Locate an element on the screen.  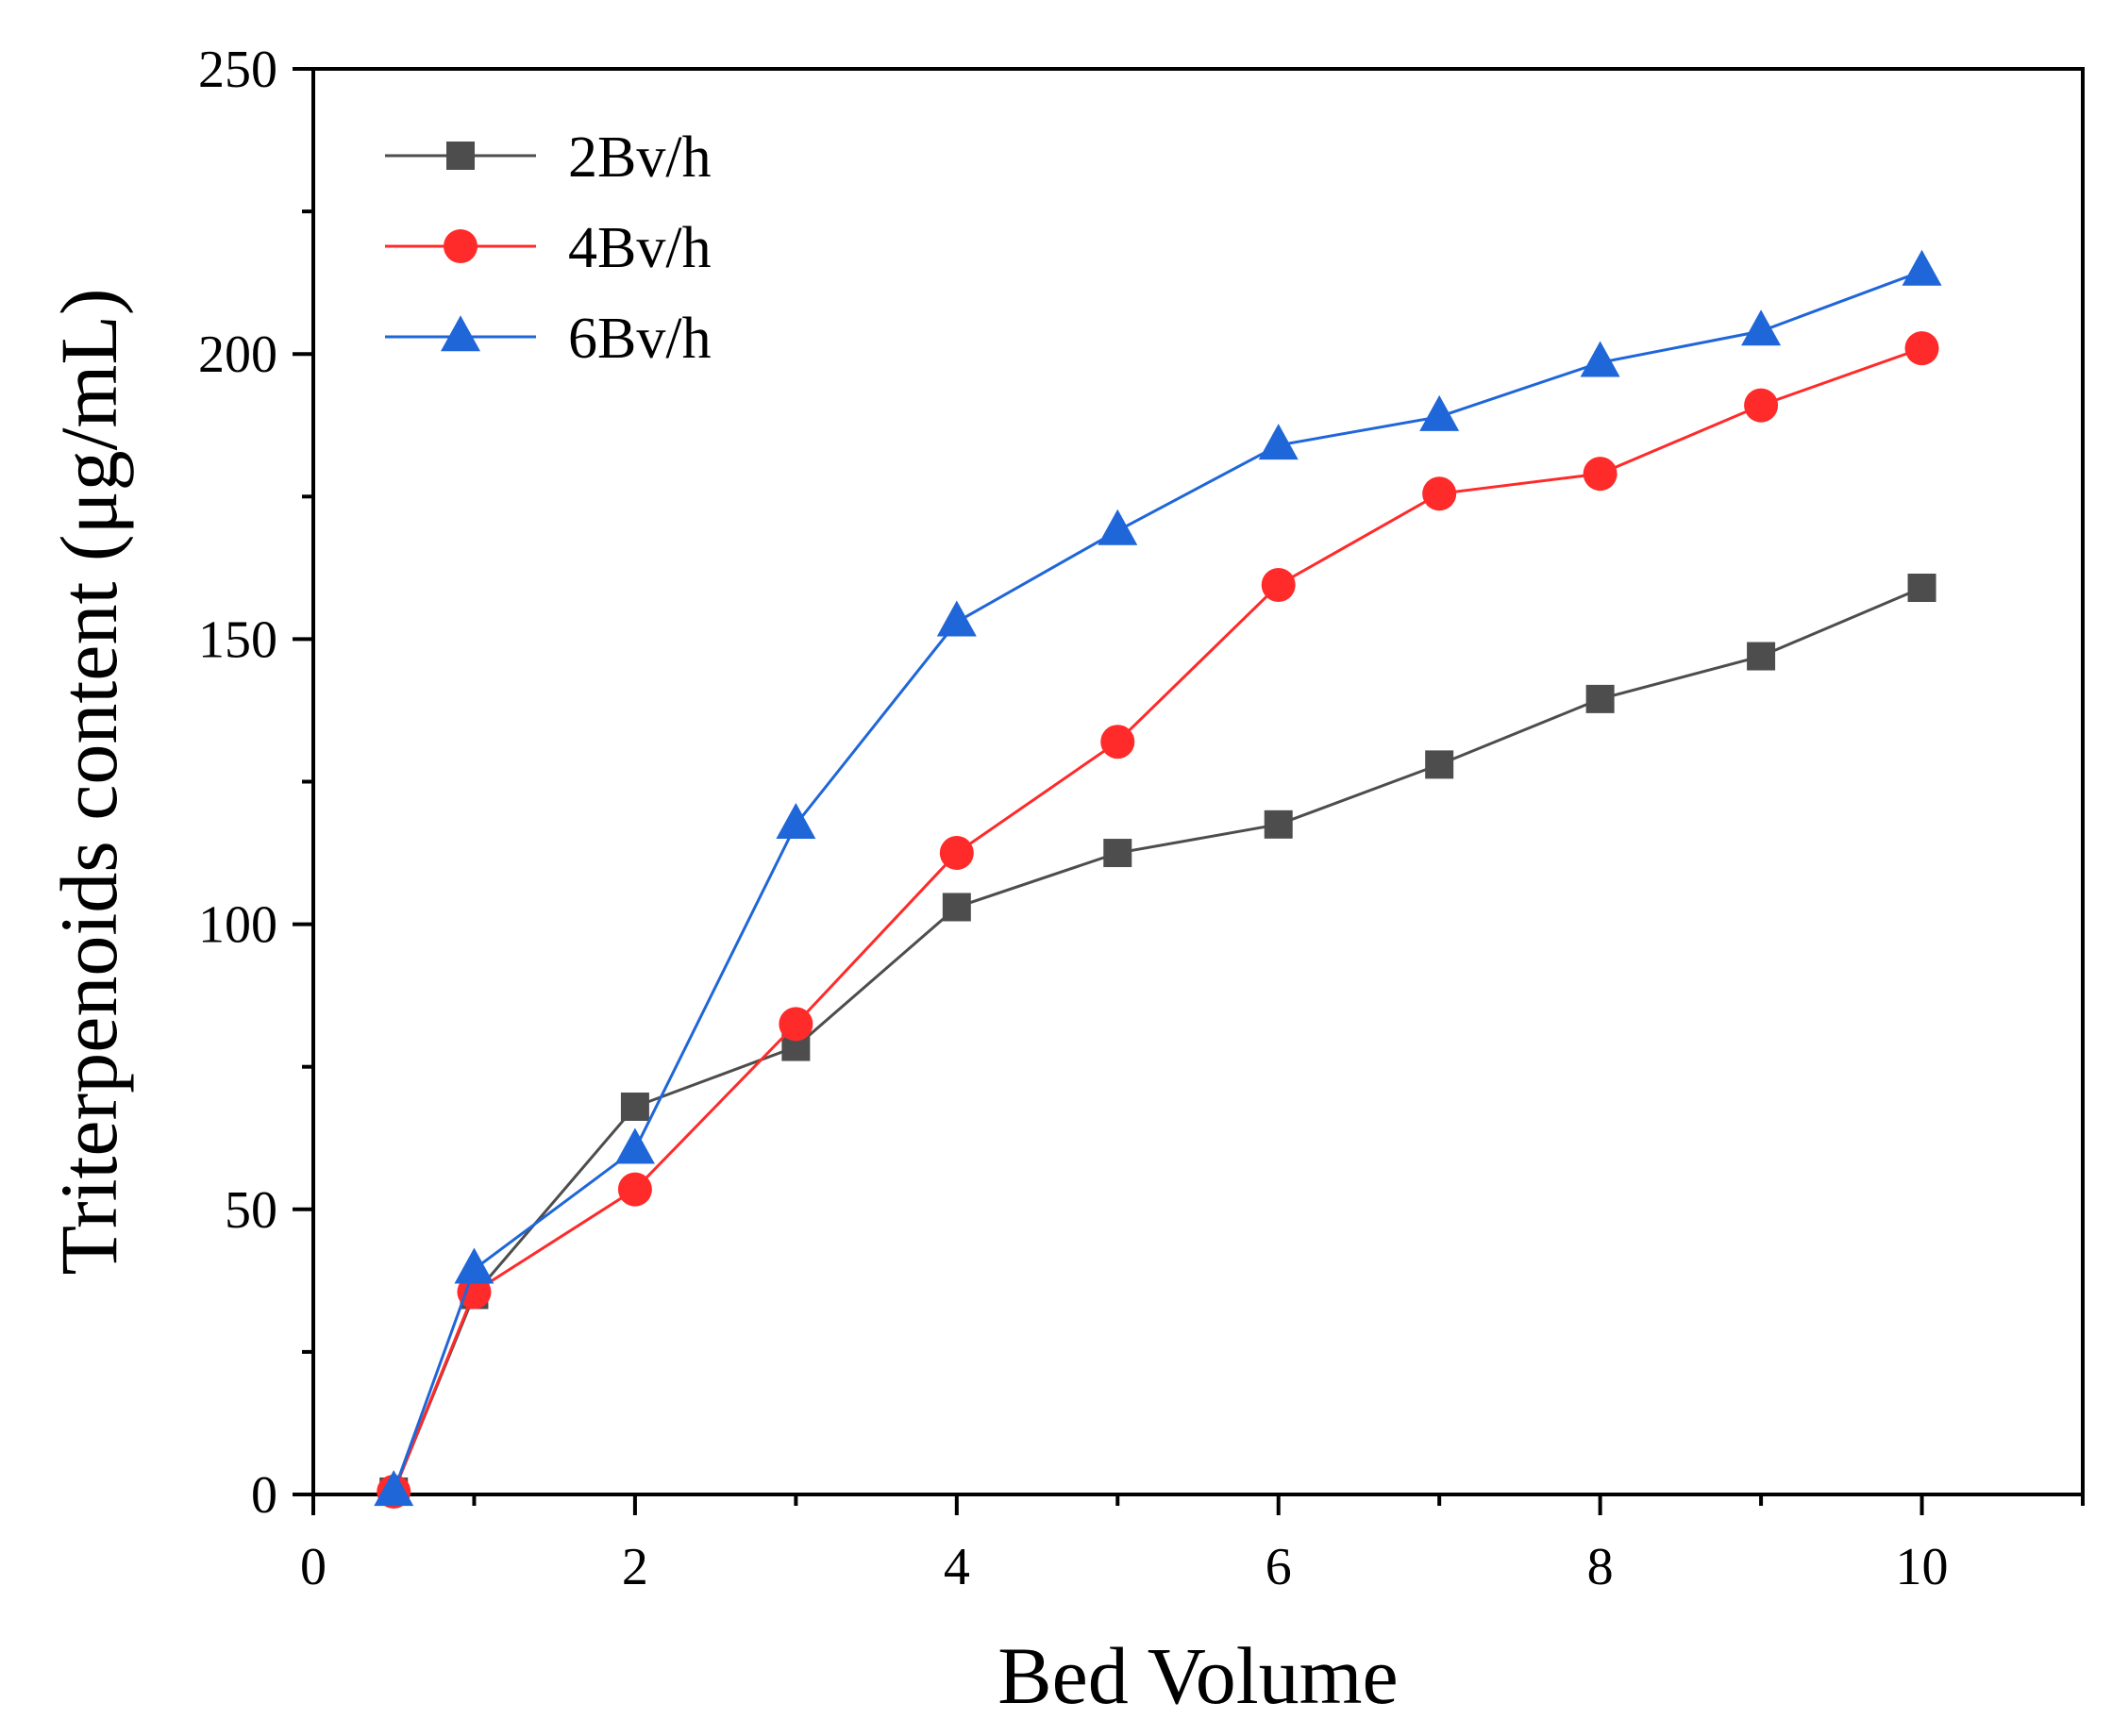
x-tick-label: 10 is located at coordinates (1922, 1567).